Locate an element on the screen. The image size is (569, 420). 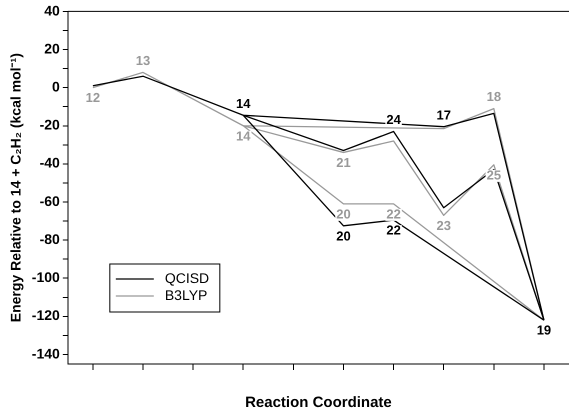
y-tick-label: -20 is located at coordinates (50, 124).